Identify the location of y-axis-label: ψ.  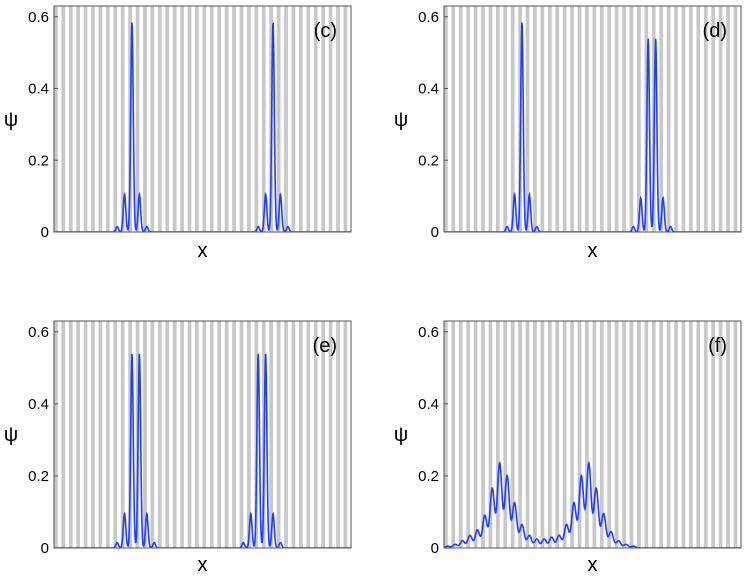
(11, 120).